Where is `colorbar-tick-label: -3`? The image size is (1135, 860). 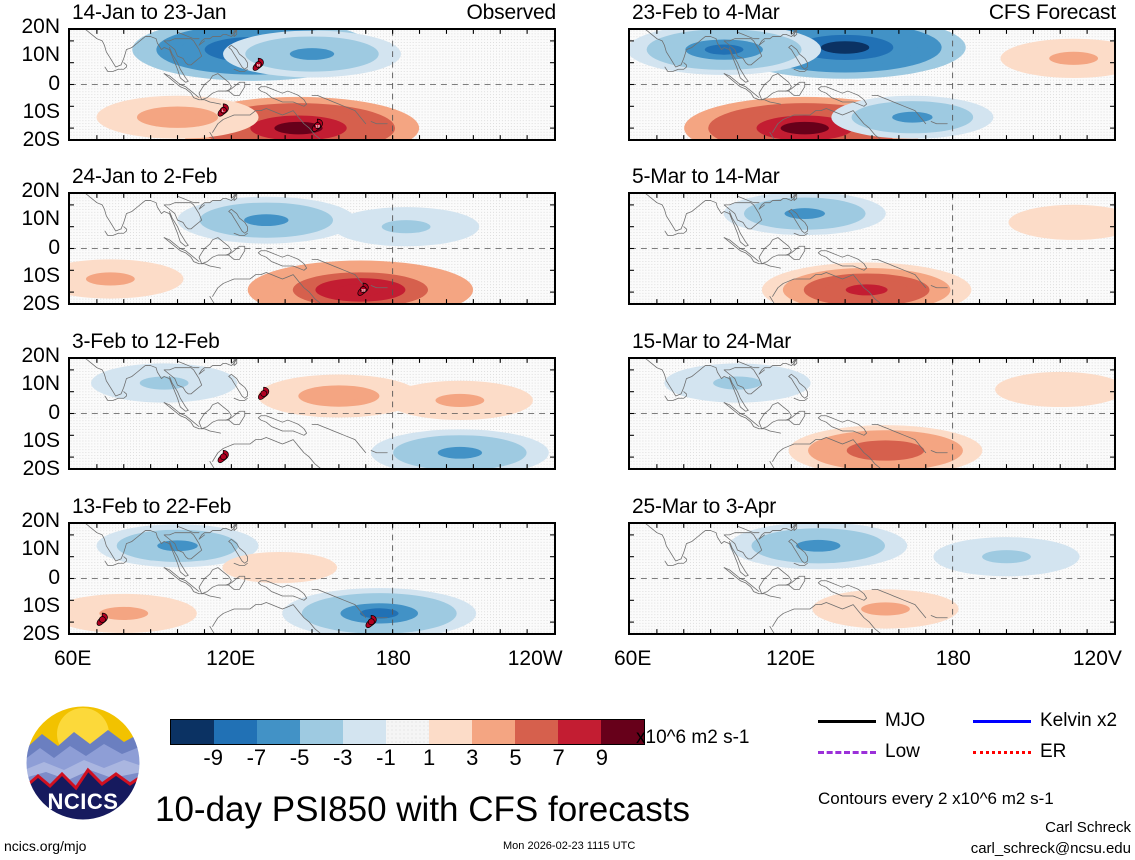
colorbar-tick-label: -3 is located at coordinates (342, 757).